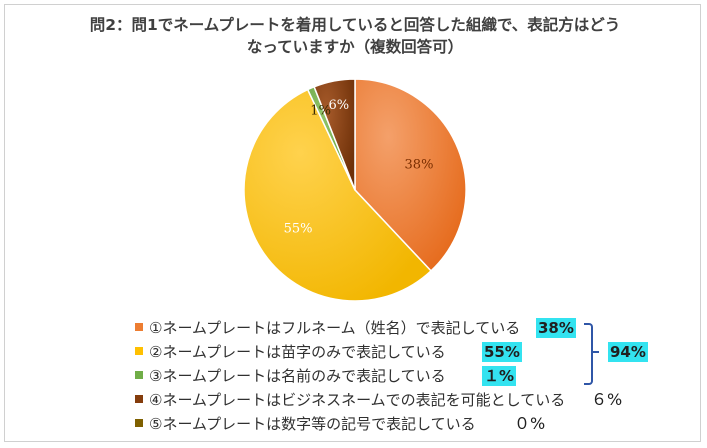  I want to click on legend-value-2: 55%, so click(502, 352).